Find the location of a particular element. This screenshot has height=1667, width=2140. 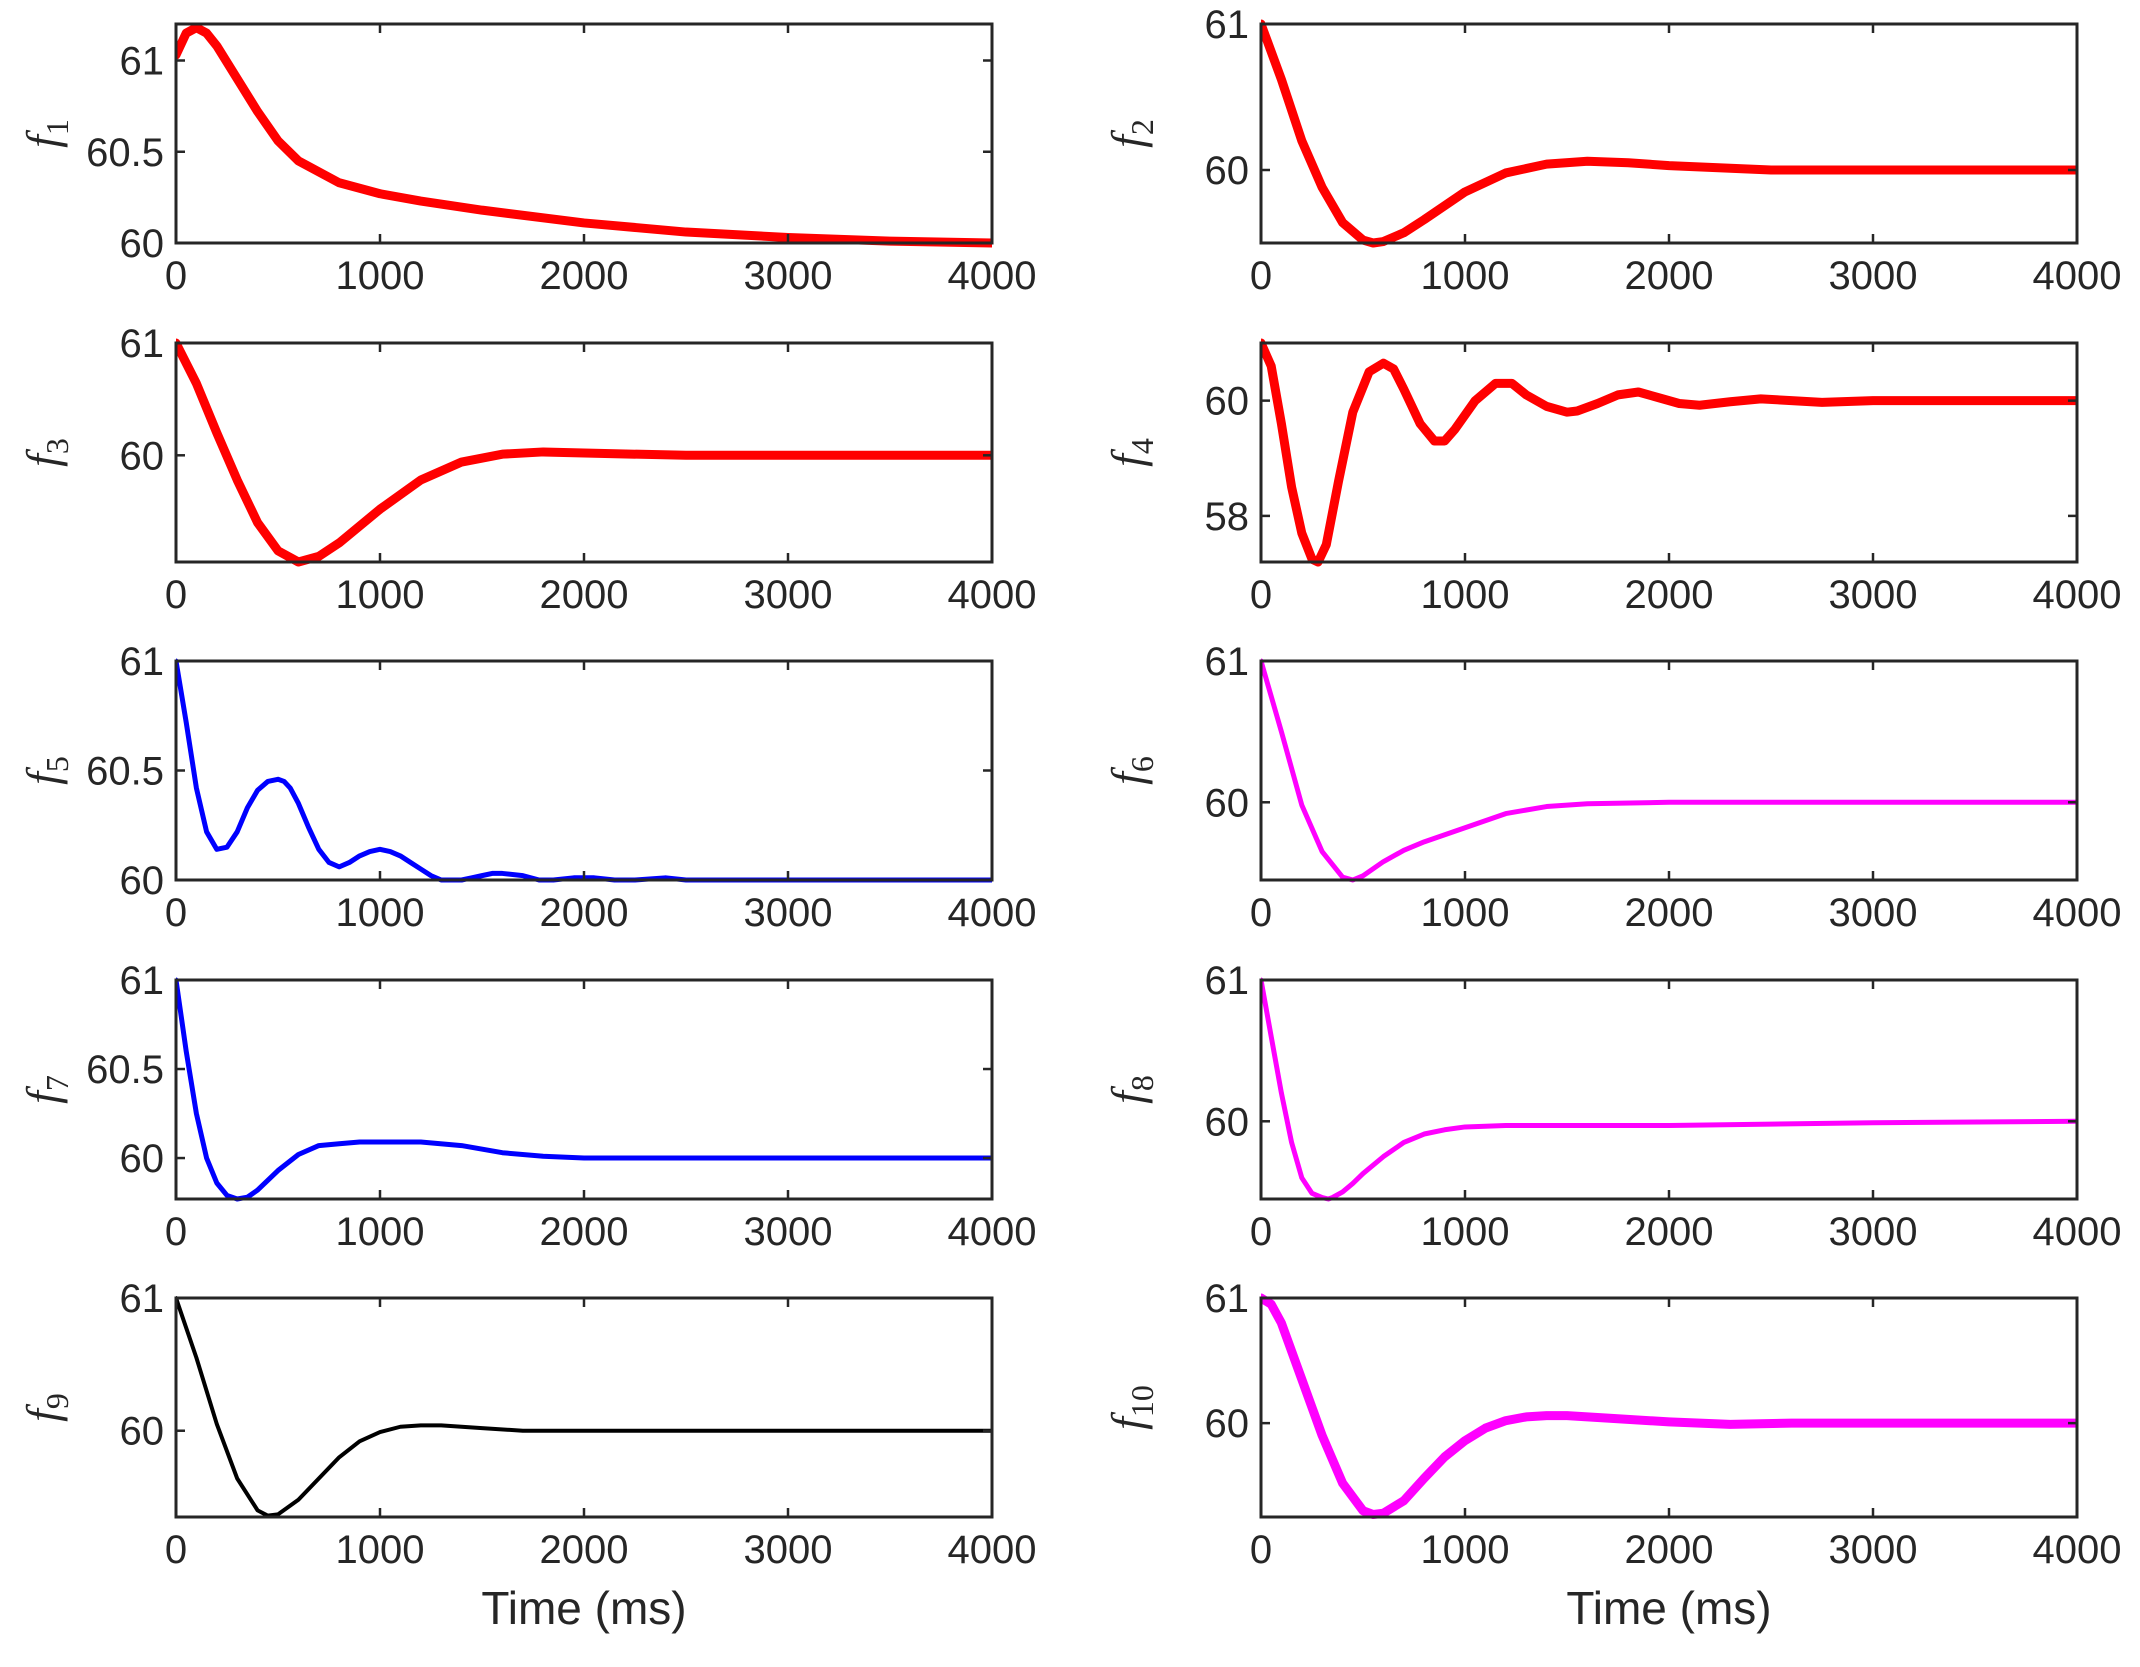

y-axis-label-subscript: 1 is located at coordinates (57, 127).